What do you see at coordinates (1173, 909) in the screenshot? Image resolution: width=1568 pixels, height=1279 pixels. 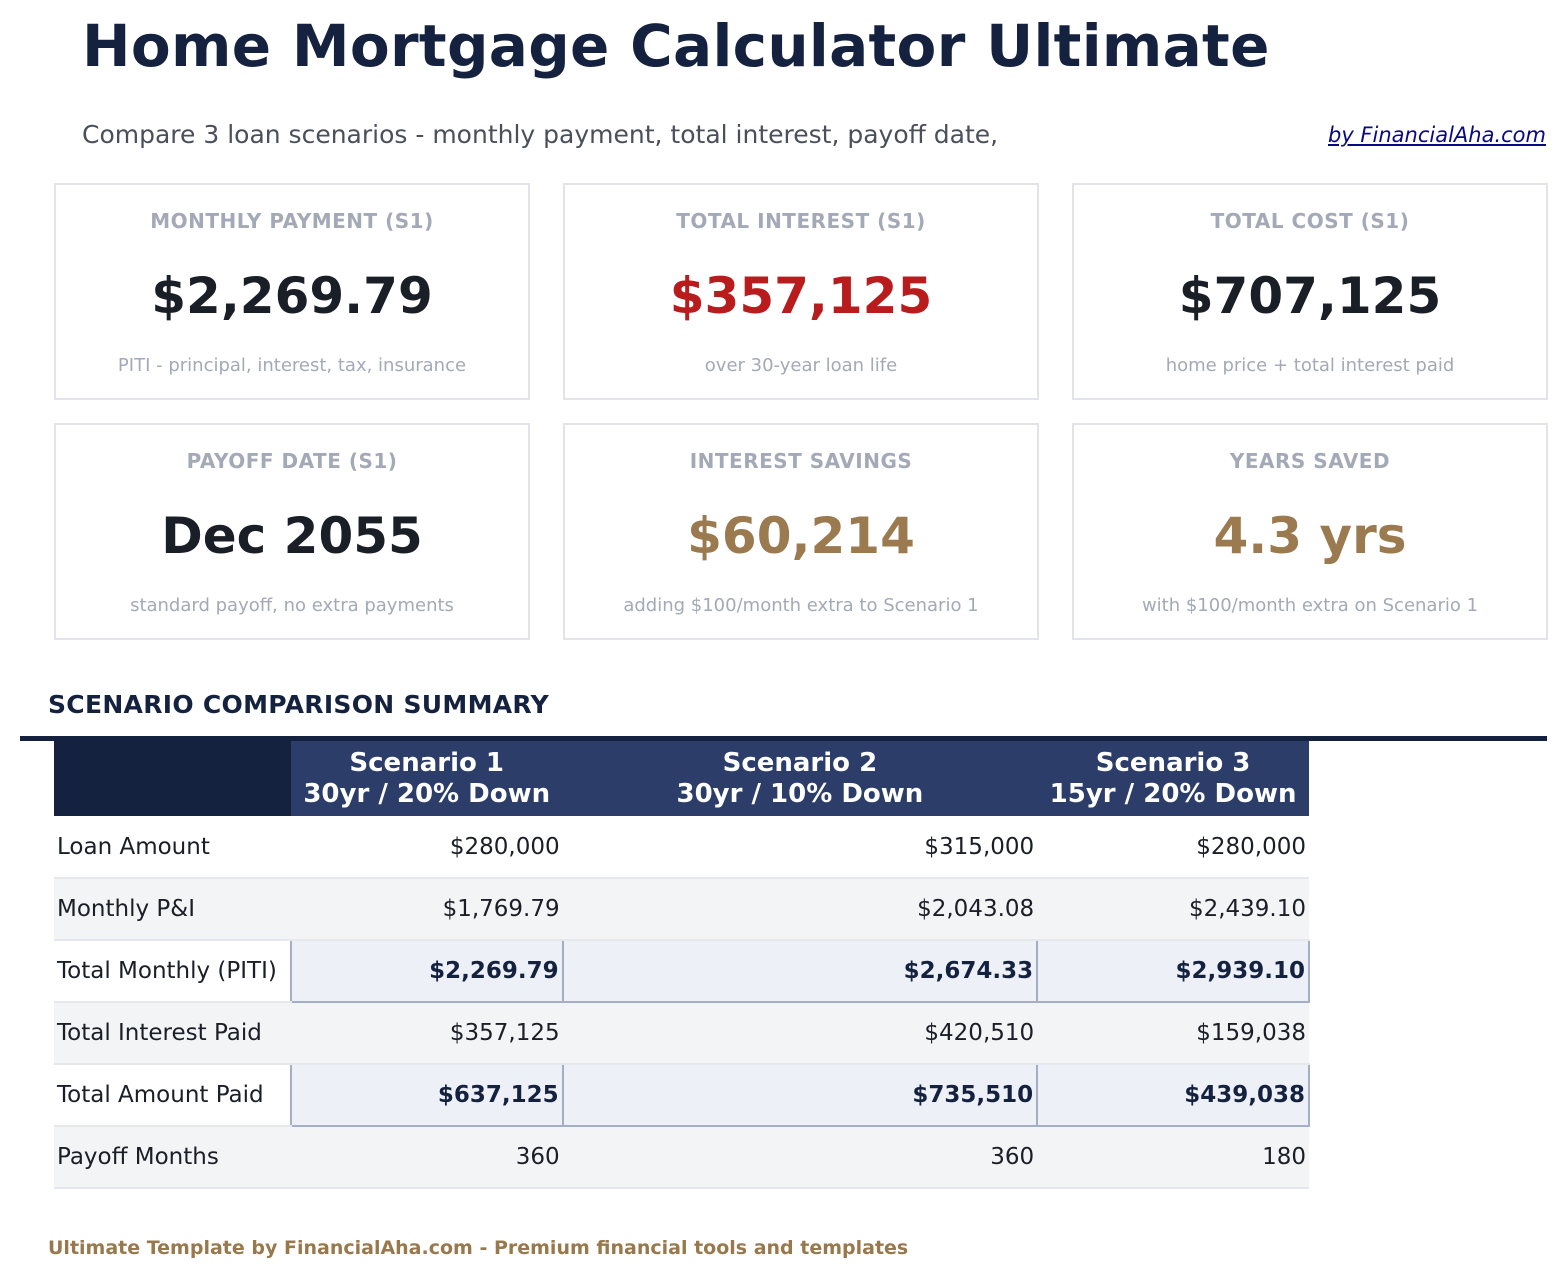 I see `cell: $2,439.10` at bounding box center [1173, 909].